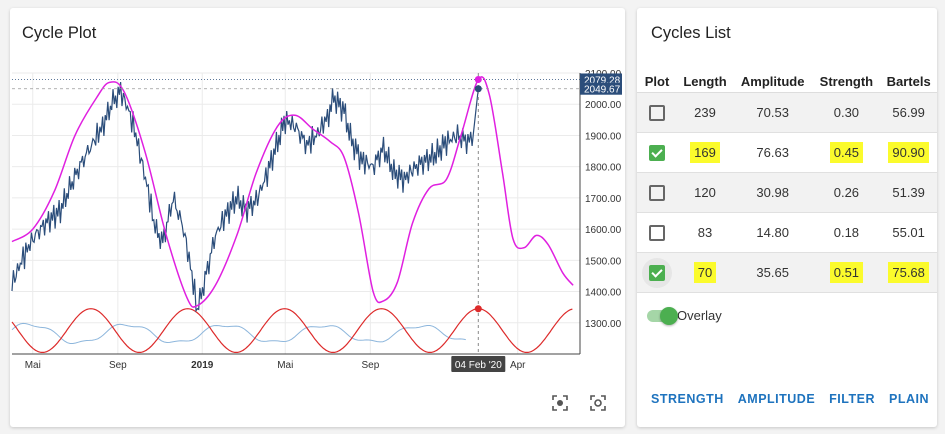 This screenshot has height=434, width=945. I want to click on price-label-text: 2049.67, so click(602, 90).